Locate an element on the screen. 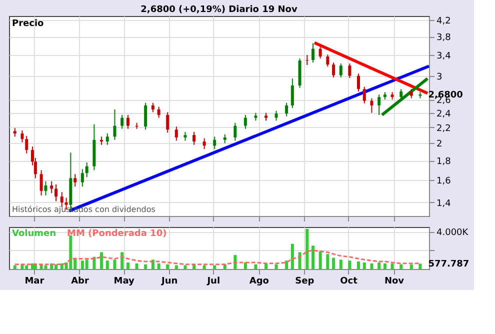  x-tick-label: May is located at coordinates (124, 281).